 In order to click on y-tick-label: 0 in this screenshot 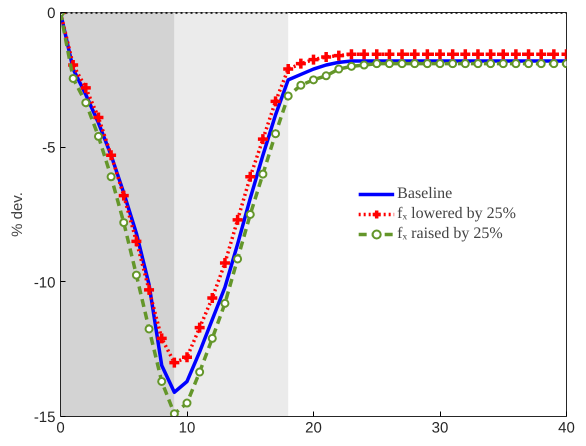, I will do `click(51, 13)`.